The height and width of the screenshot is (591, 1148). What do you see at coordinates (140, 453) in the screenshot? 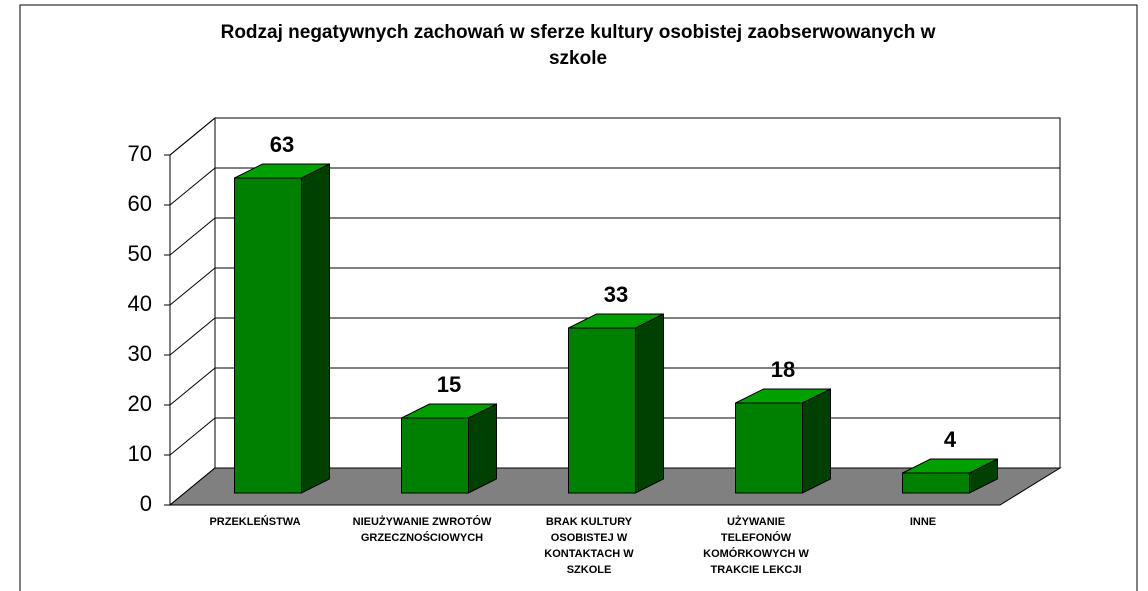
I see `y-tick-label: 10` at bounding box center [140, 453].